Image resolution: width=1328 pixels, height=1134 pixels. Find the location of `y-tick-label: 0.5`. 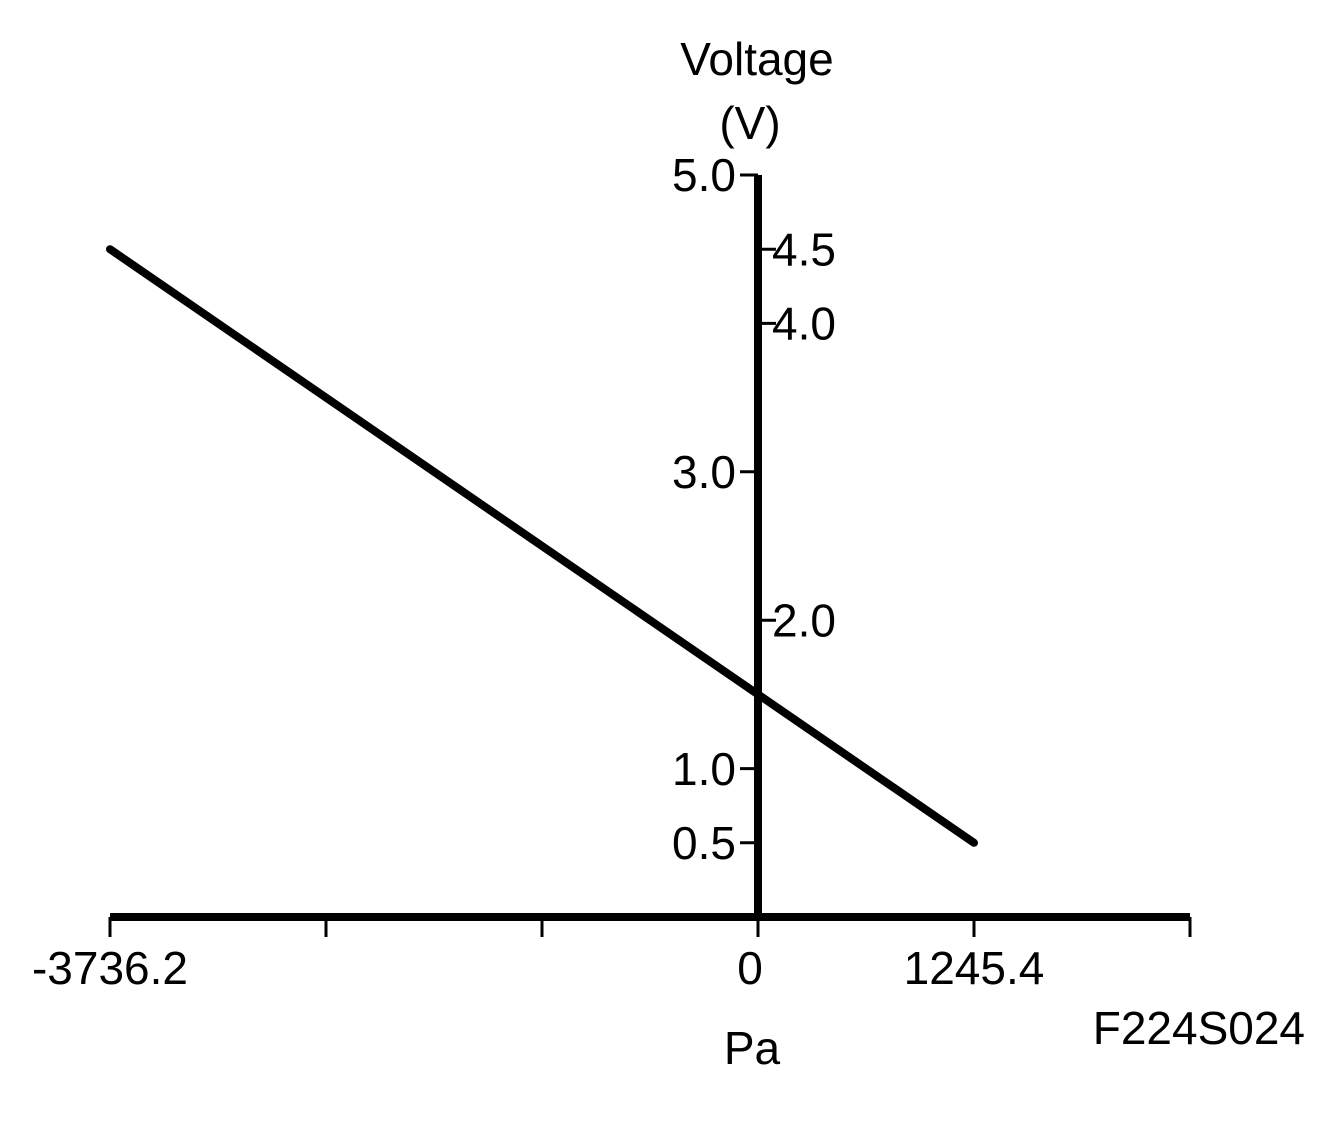

y-tick-label: 0.5 is located at coordinates (704, 843).